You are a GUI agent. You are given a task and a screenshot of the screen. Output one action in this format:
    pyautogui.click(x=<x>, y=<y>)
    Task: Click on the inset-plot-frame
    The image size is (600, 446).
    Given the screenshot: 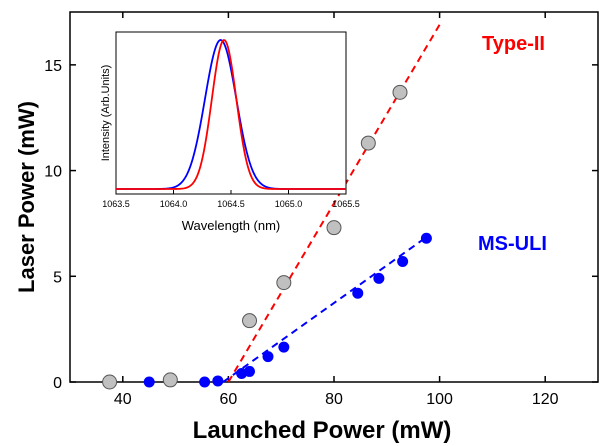 What is the action you would take?
    pyautogui.click(x=231, y=113)
    